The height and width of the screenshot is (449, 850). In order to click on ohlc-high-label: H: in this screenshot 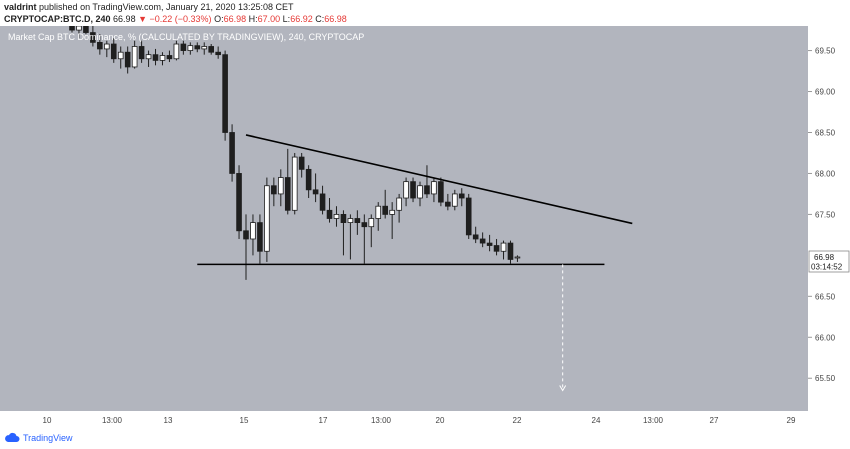, I will do `click(253, 19)`.